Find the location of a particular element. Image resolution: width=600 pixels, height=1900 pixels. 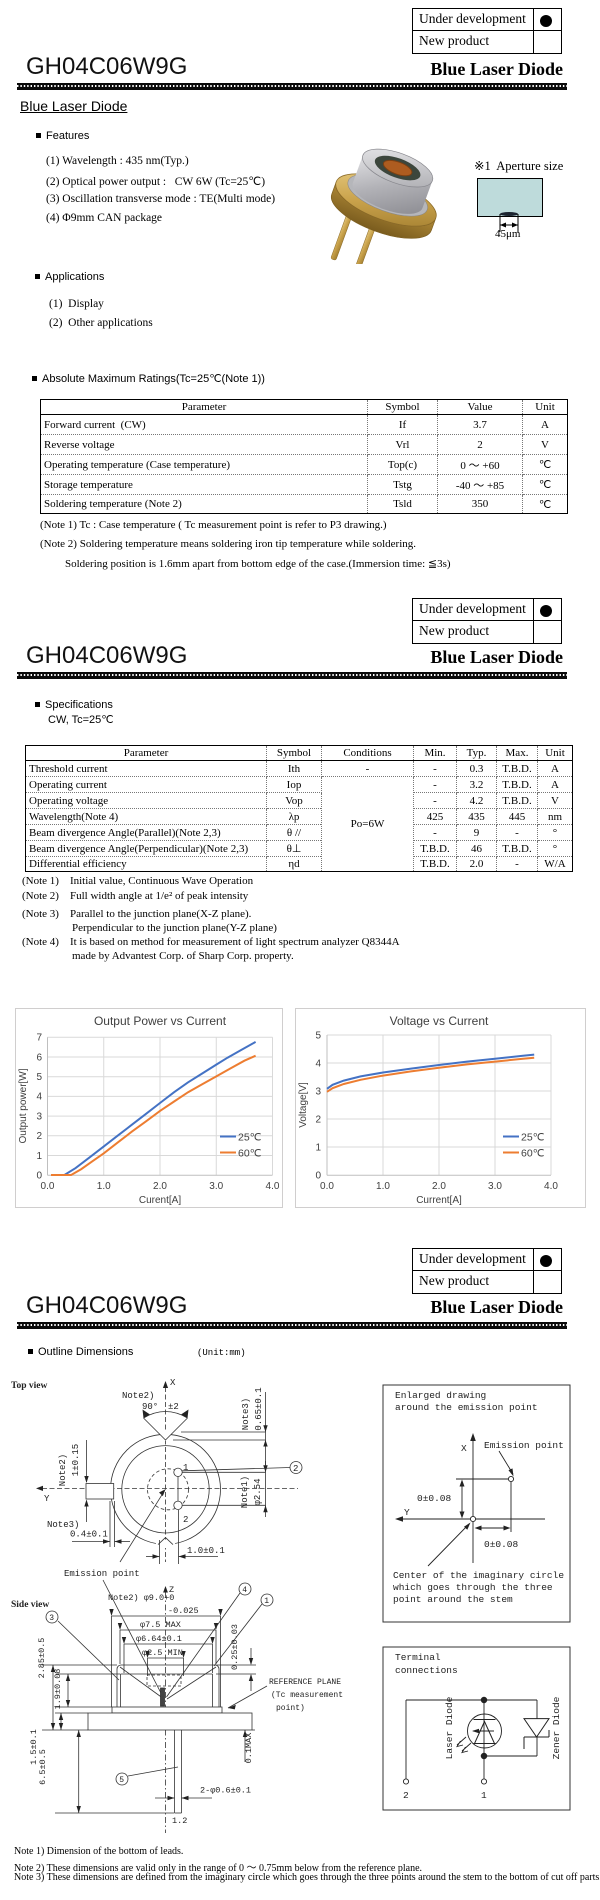

svg-text: which goes through the three is located at coordinates (473, 1587).